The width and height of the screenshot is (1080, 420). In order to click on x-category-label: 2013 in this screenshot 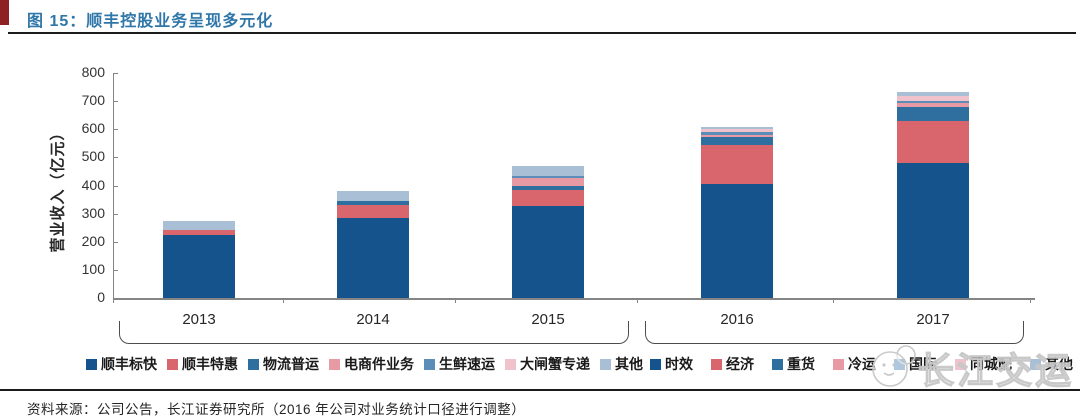, I will do `click(199, 319)`.